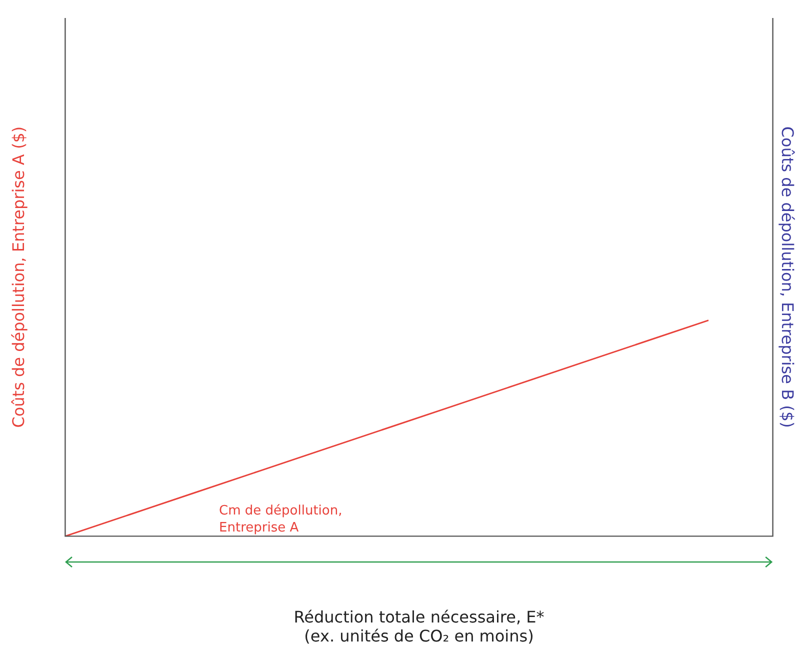  What do you see at coordinates (280, 519) in the screenshot?
I see `series-label: Cm de dépollution, Entreprise A` at bounding box center [280, 519].